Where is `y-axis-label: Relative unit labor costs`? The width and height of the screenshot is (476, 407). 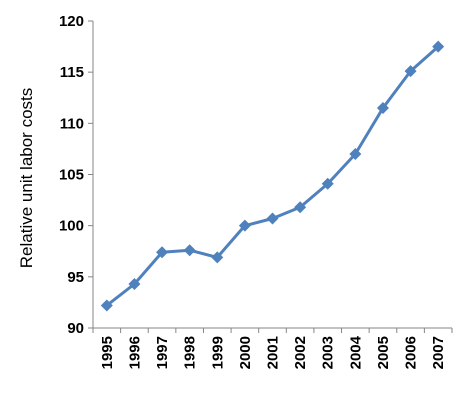 y-axis-label: Relative unit labor costs is located at coordinates (26, 178).